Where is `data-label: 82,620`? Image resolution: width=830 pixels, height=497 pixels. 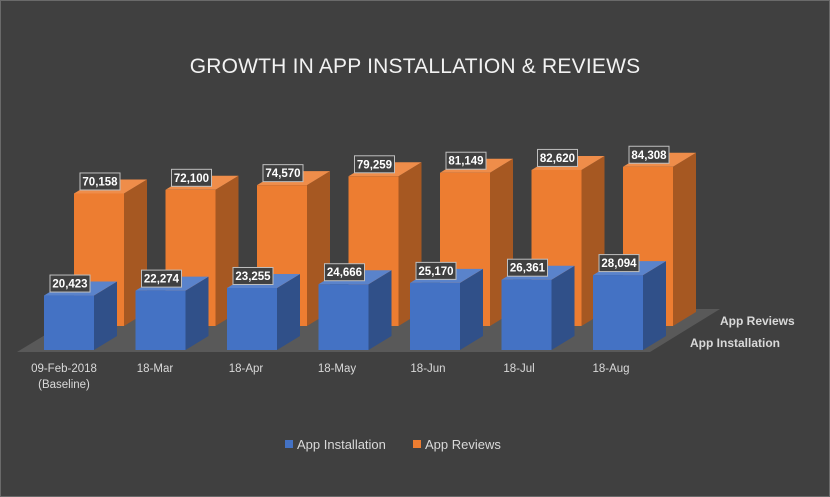 data-label: 82,620 is located at coordinates (557, 157).